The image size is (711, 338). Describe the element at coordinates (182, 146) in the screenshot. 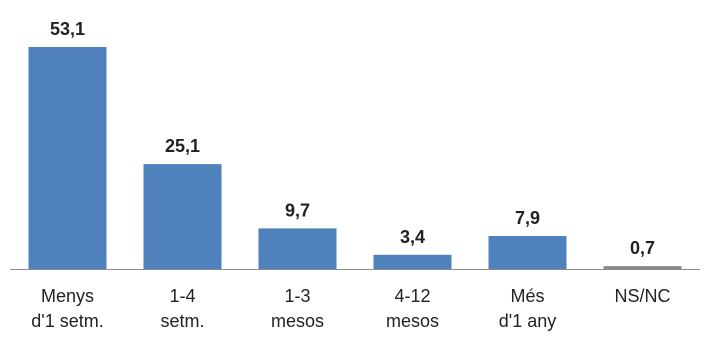

I see `value-label-2: 25,1` at that location.